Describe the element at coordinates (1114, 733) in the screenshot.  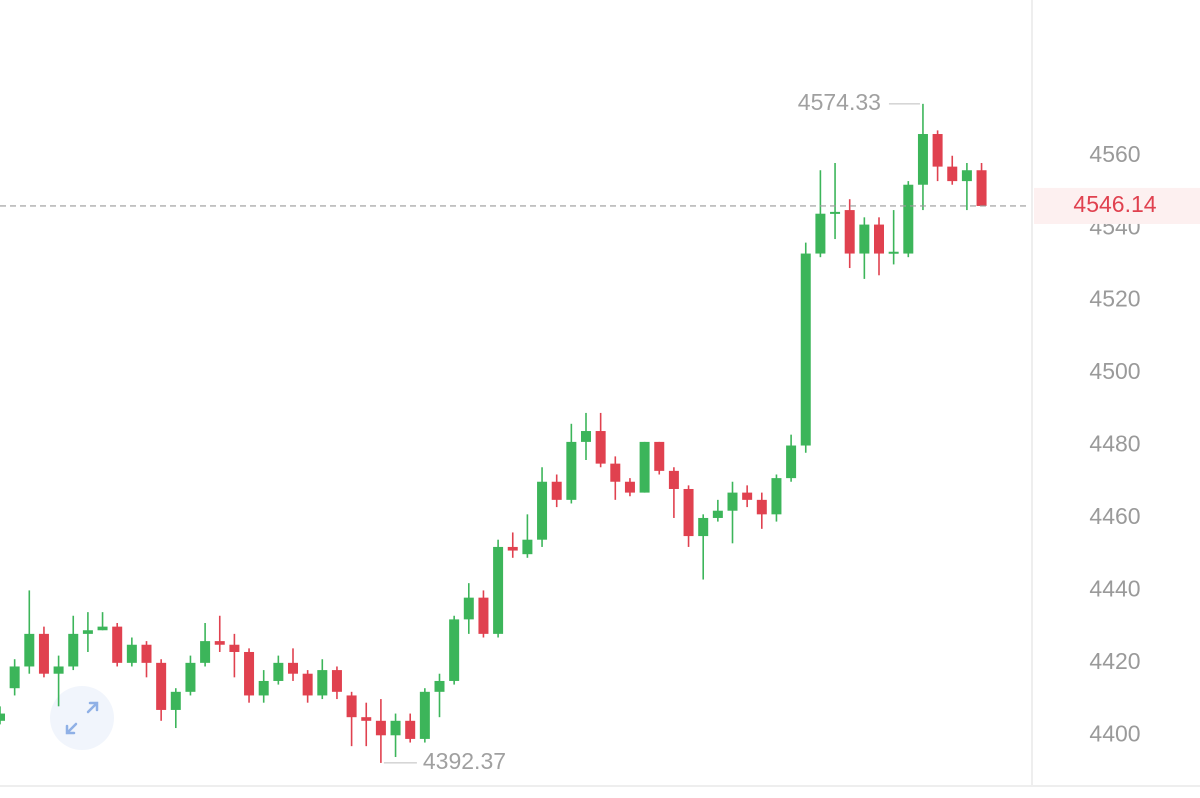
I see `y-tick-label: 4400` at that location.